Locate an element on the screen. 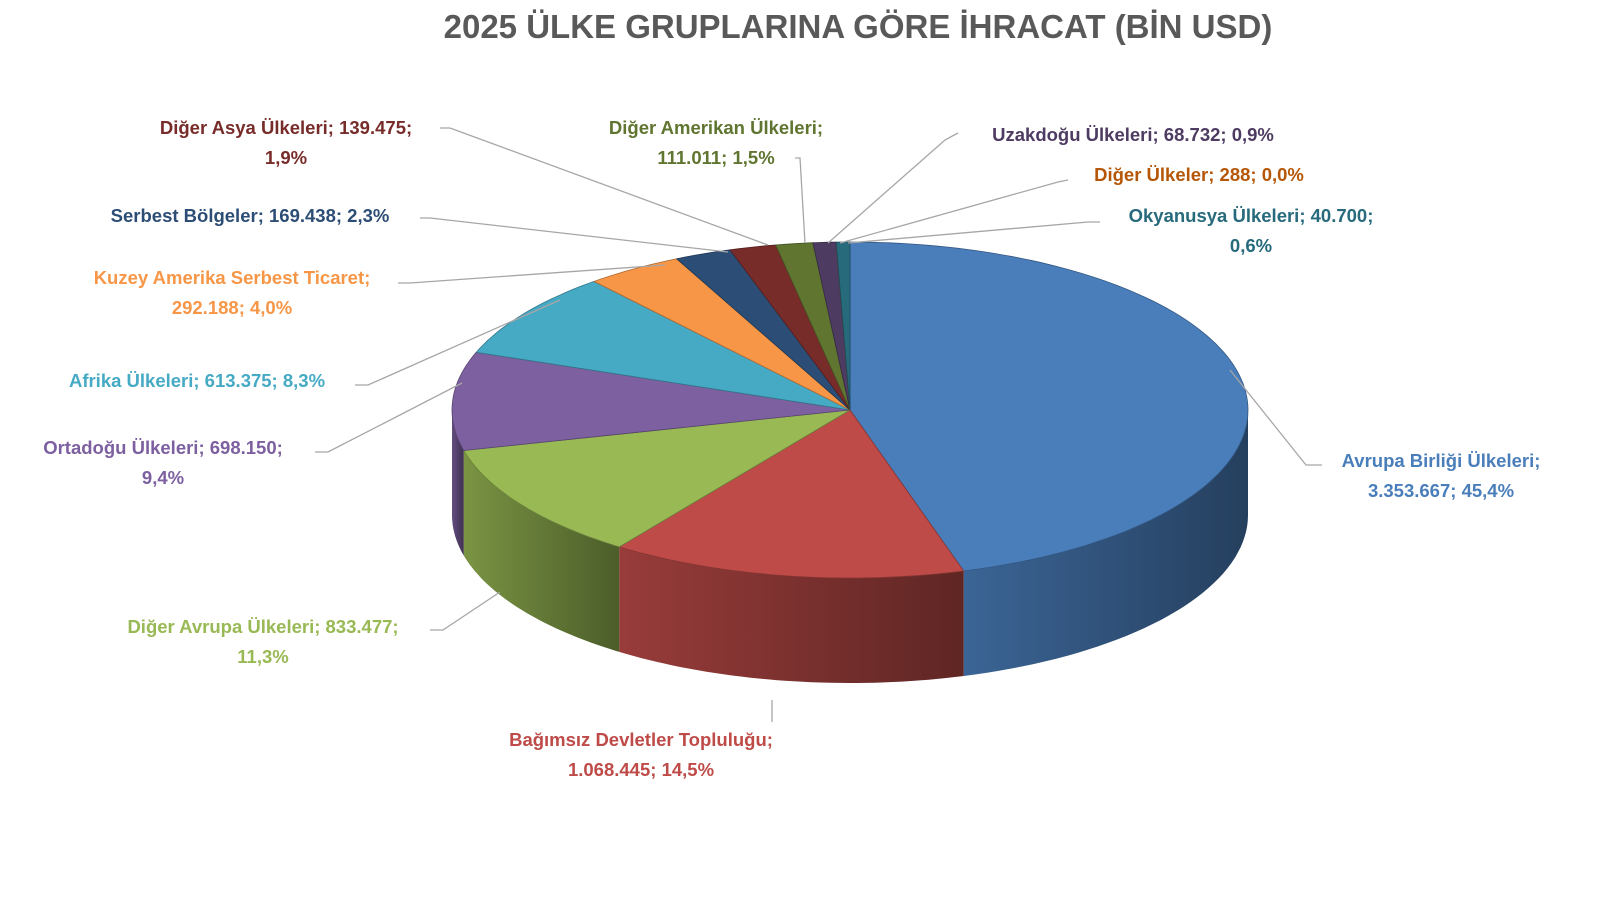 The image size is (1600, 900). pie-slice-kuzey-amerika-serbest-ticaret is located at coordinates (721, 334).